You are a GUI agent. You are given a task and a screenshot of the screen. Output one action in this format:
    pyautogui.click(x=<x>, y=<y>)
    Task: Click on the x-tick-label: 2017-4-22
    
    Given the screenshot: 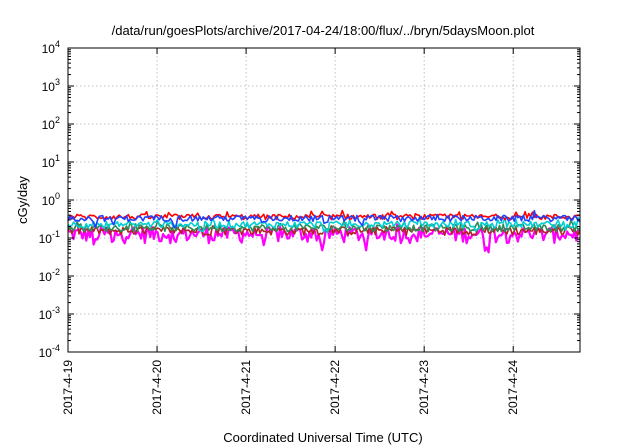 What is the action you would take?
    pyautogui.click(x=335, y=387)
    